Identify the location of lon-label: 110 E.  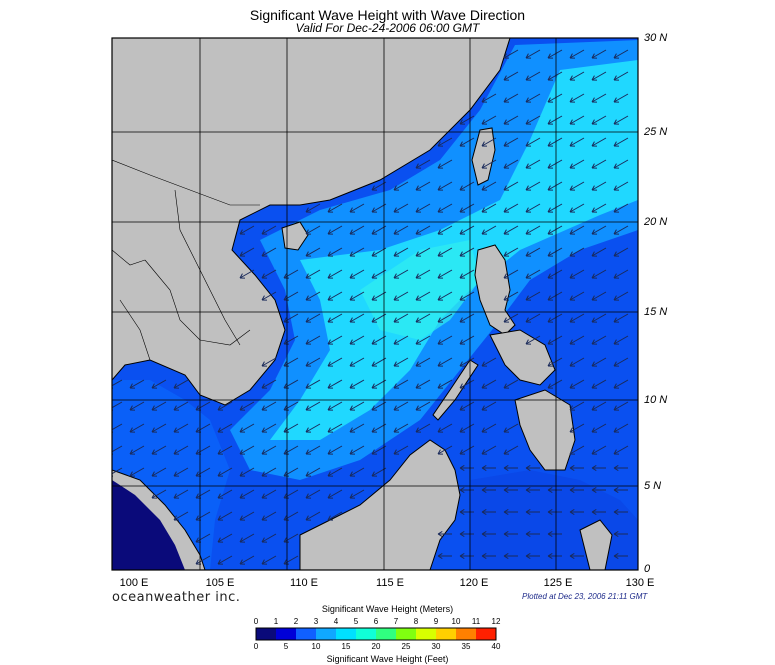
(304, 583).